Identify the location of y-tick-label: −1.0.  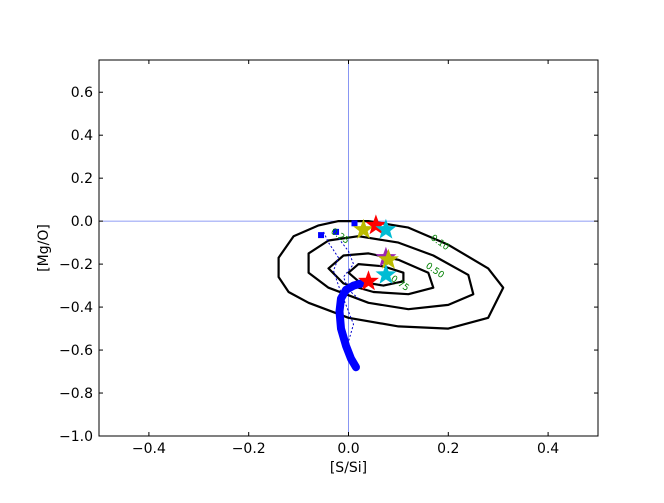
(76, 437).